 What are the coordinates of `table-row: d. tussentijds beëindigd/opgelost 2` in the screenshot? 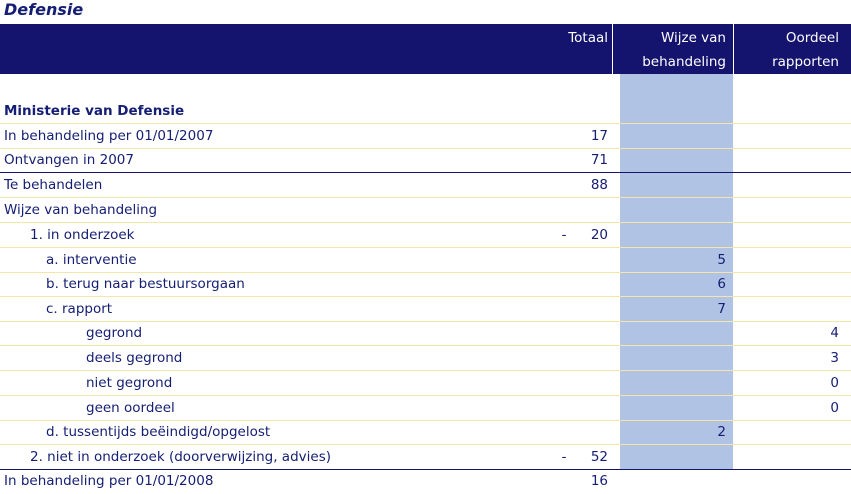 It's located at (425, 432).